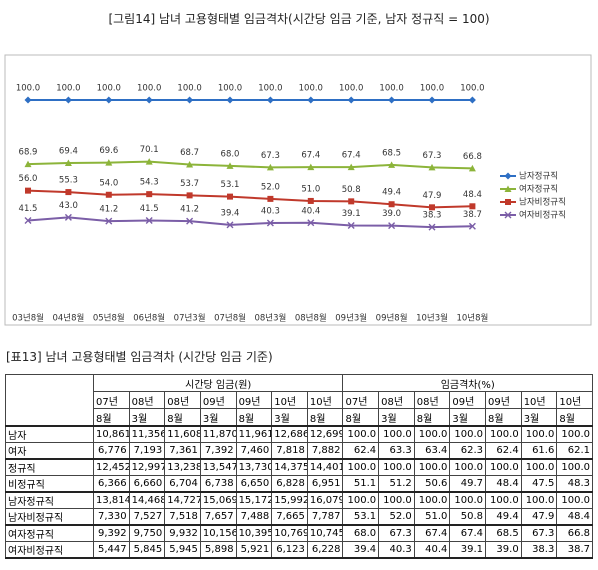  What do you see at coordinates (111, 451) in the screenshot?
I see `table-cell: 6,776` at bounding box center [111, 451].